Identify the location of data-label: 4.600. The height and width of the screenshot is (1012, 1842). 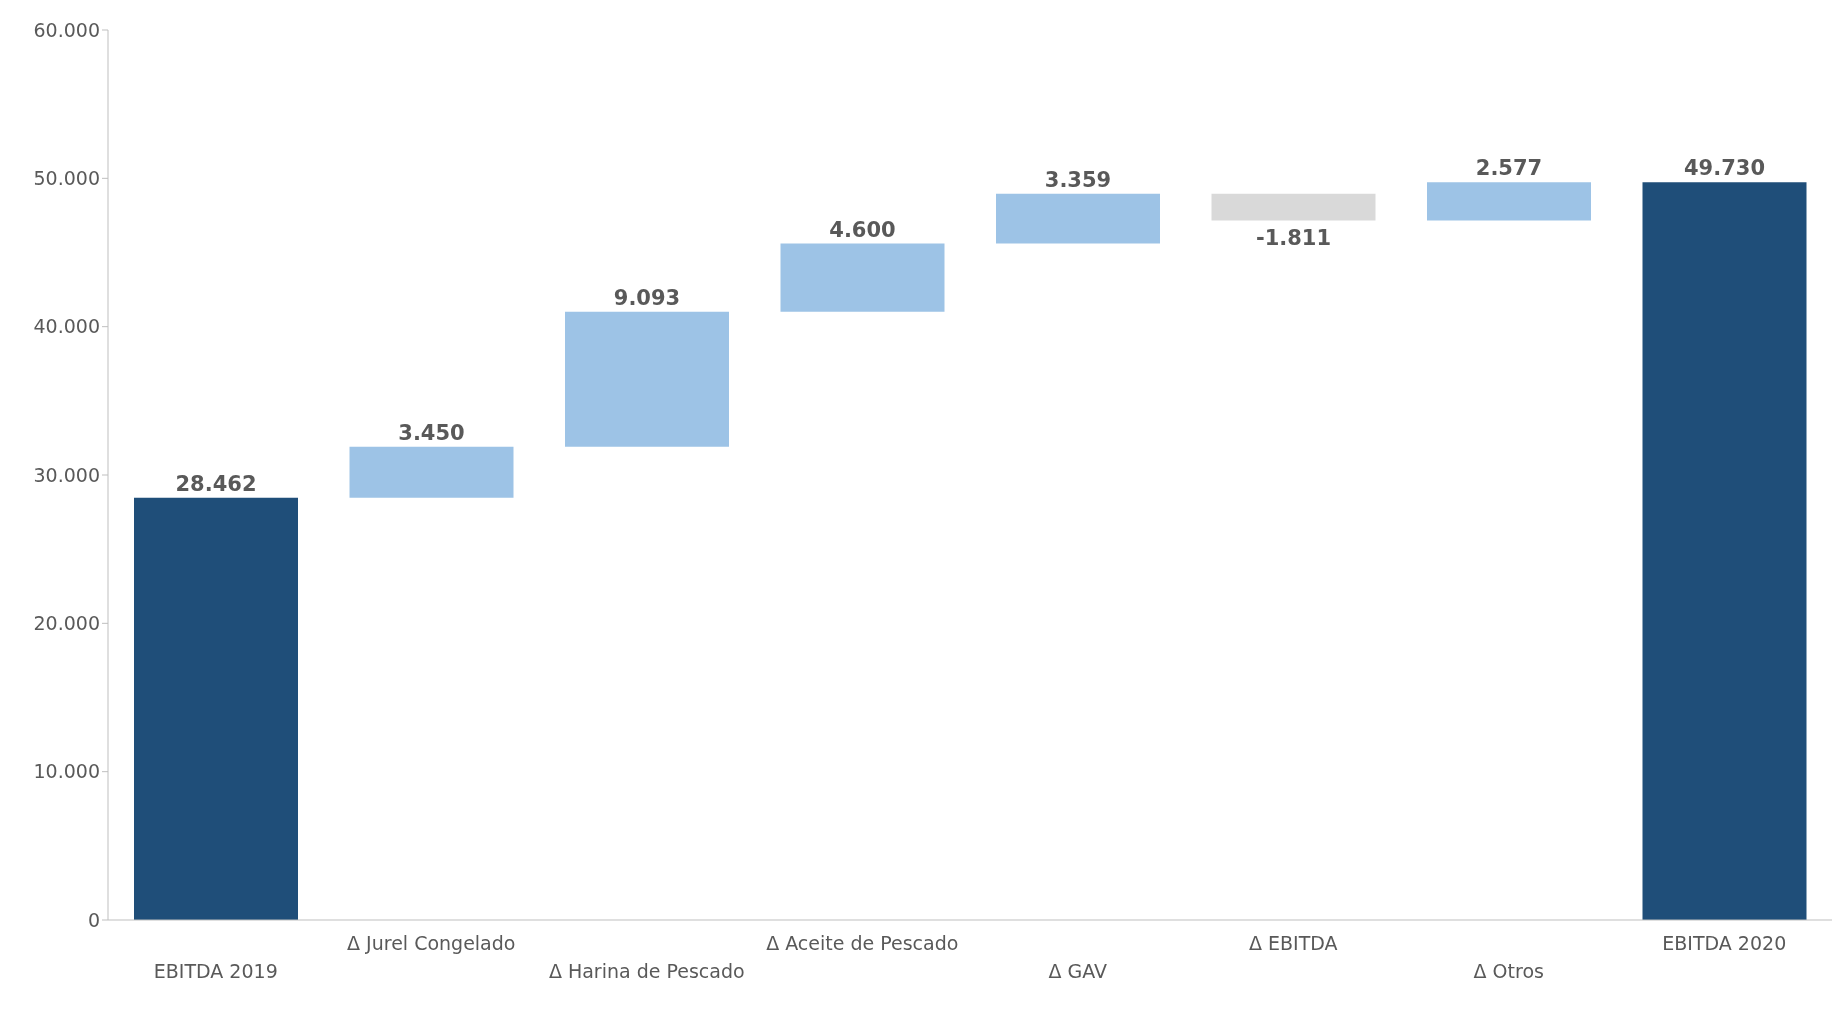
(862, 229).